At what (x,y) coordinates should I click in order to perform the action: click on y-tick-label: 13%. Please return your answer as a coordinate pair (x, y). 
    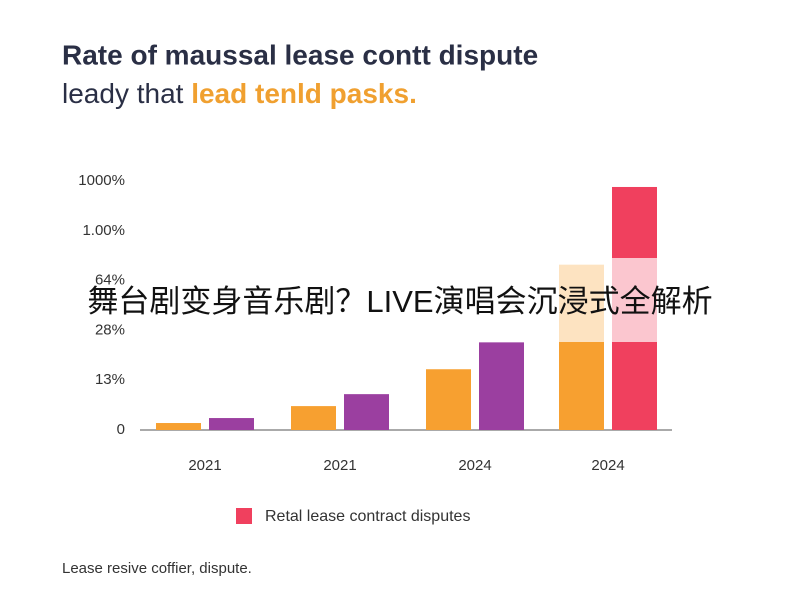
    Looking at the image, I should click on (110, 379).